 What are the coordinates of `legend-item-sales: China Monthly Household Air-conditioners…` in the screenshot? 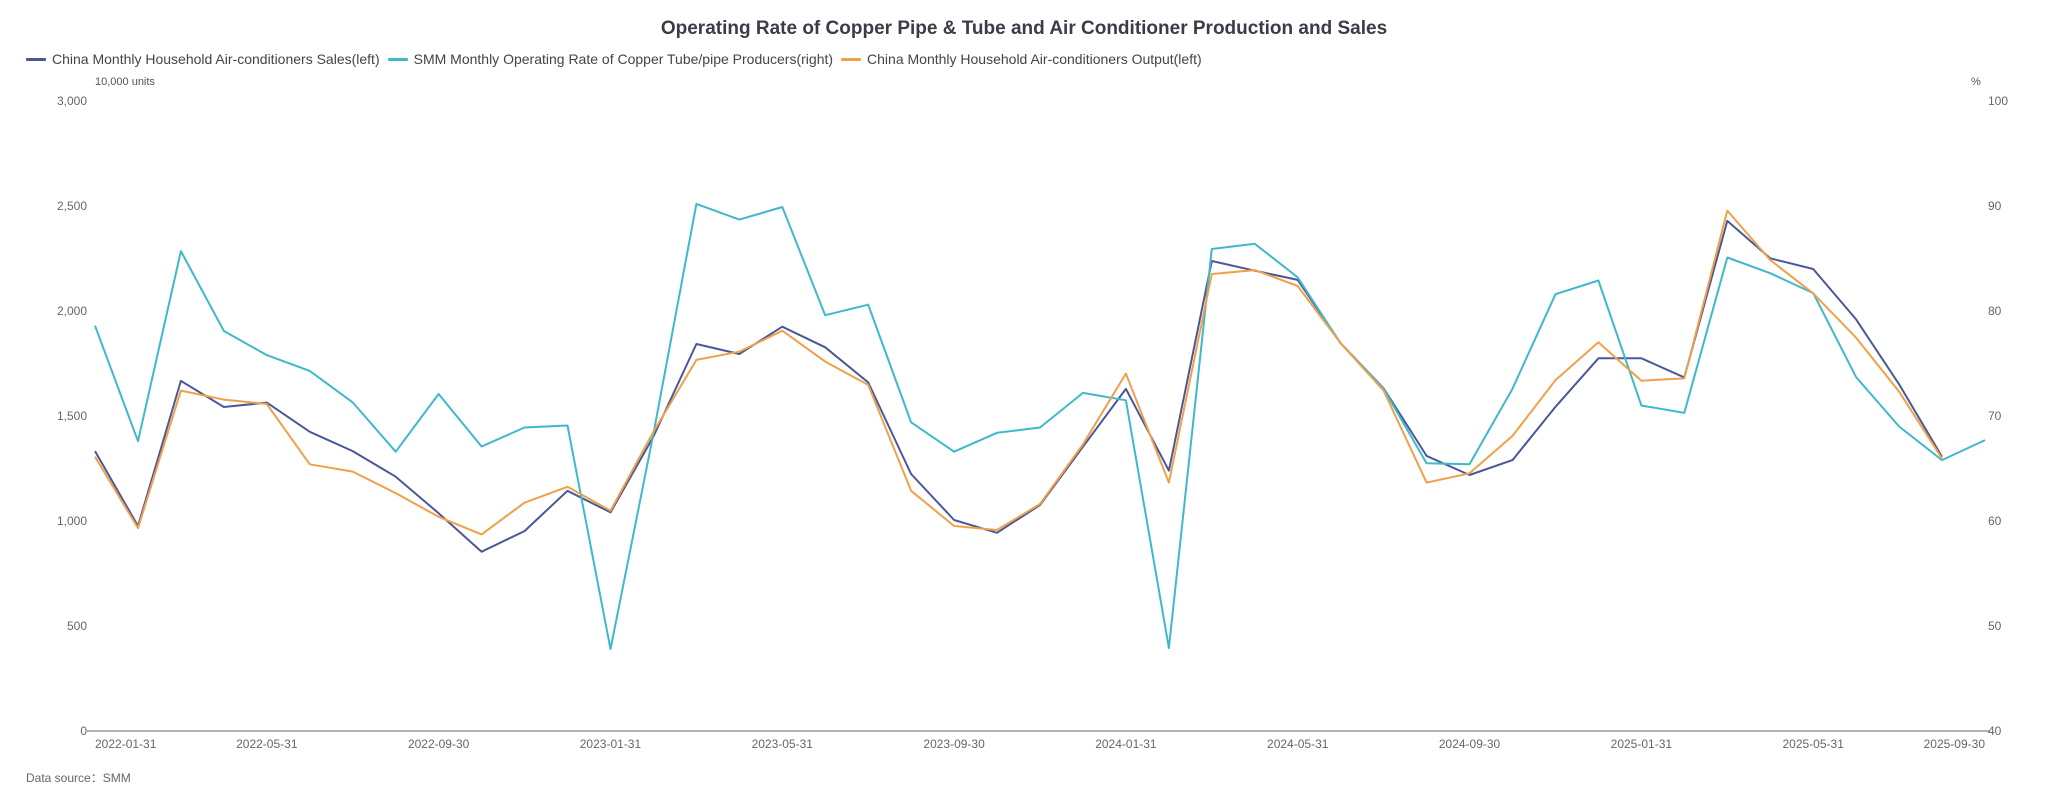 It's located at (203, 59).